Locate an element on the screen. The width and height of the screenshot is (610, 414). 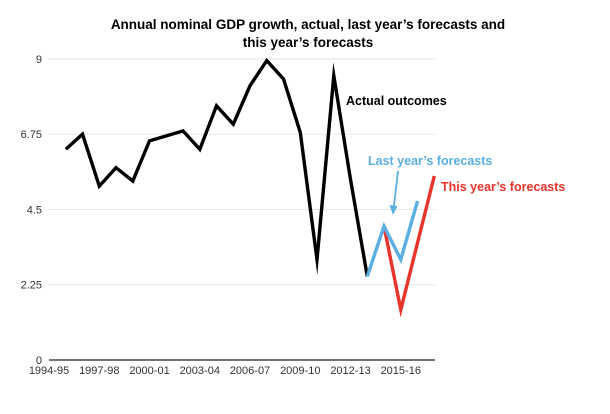
x-tick-label: 1994-95 is located at coordinates (49, 371).